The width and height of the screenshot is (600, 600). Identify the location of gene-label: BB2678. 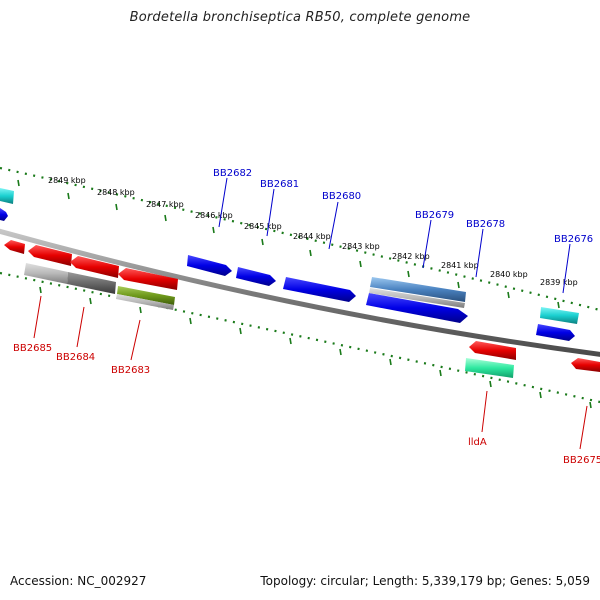
(485, 224).